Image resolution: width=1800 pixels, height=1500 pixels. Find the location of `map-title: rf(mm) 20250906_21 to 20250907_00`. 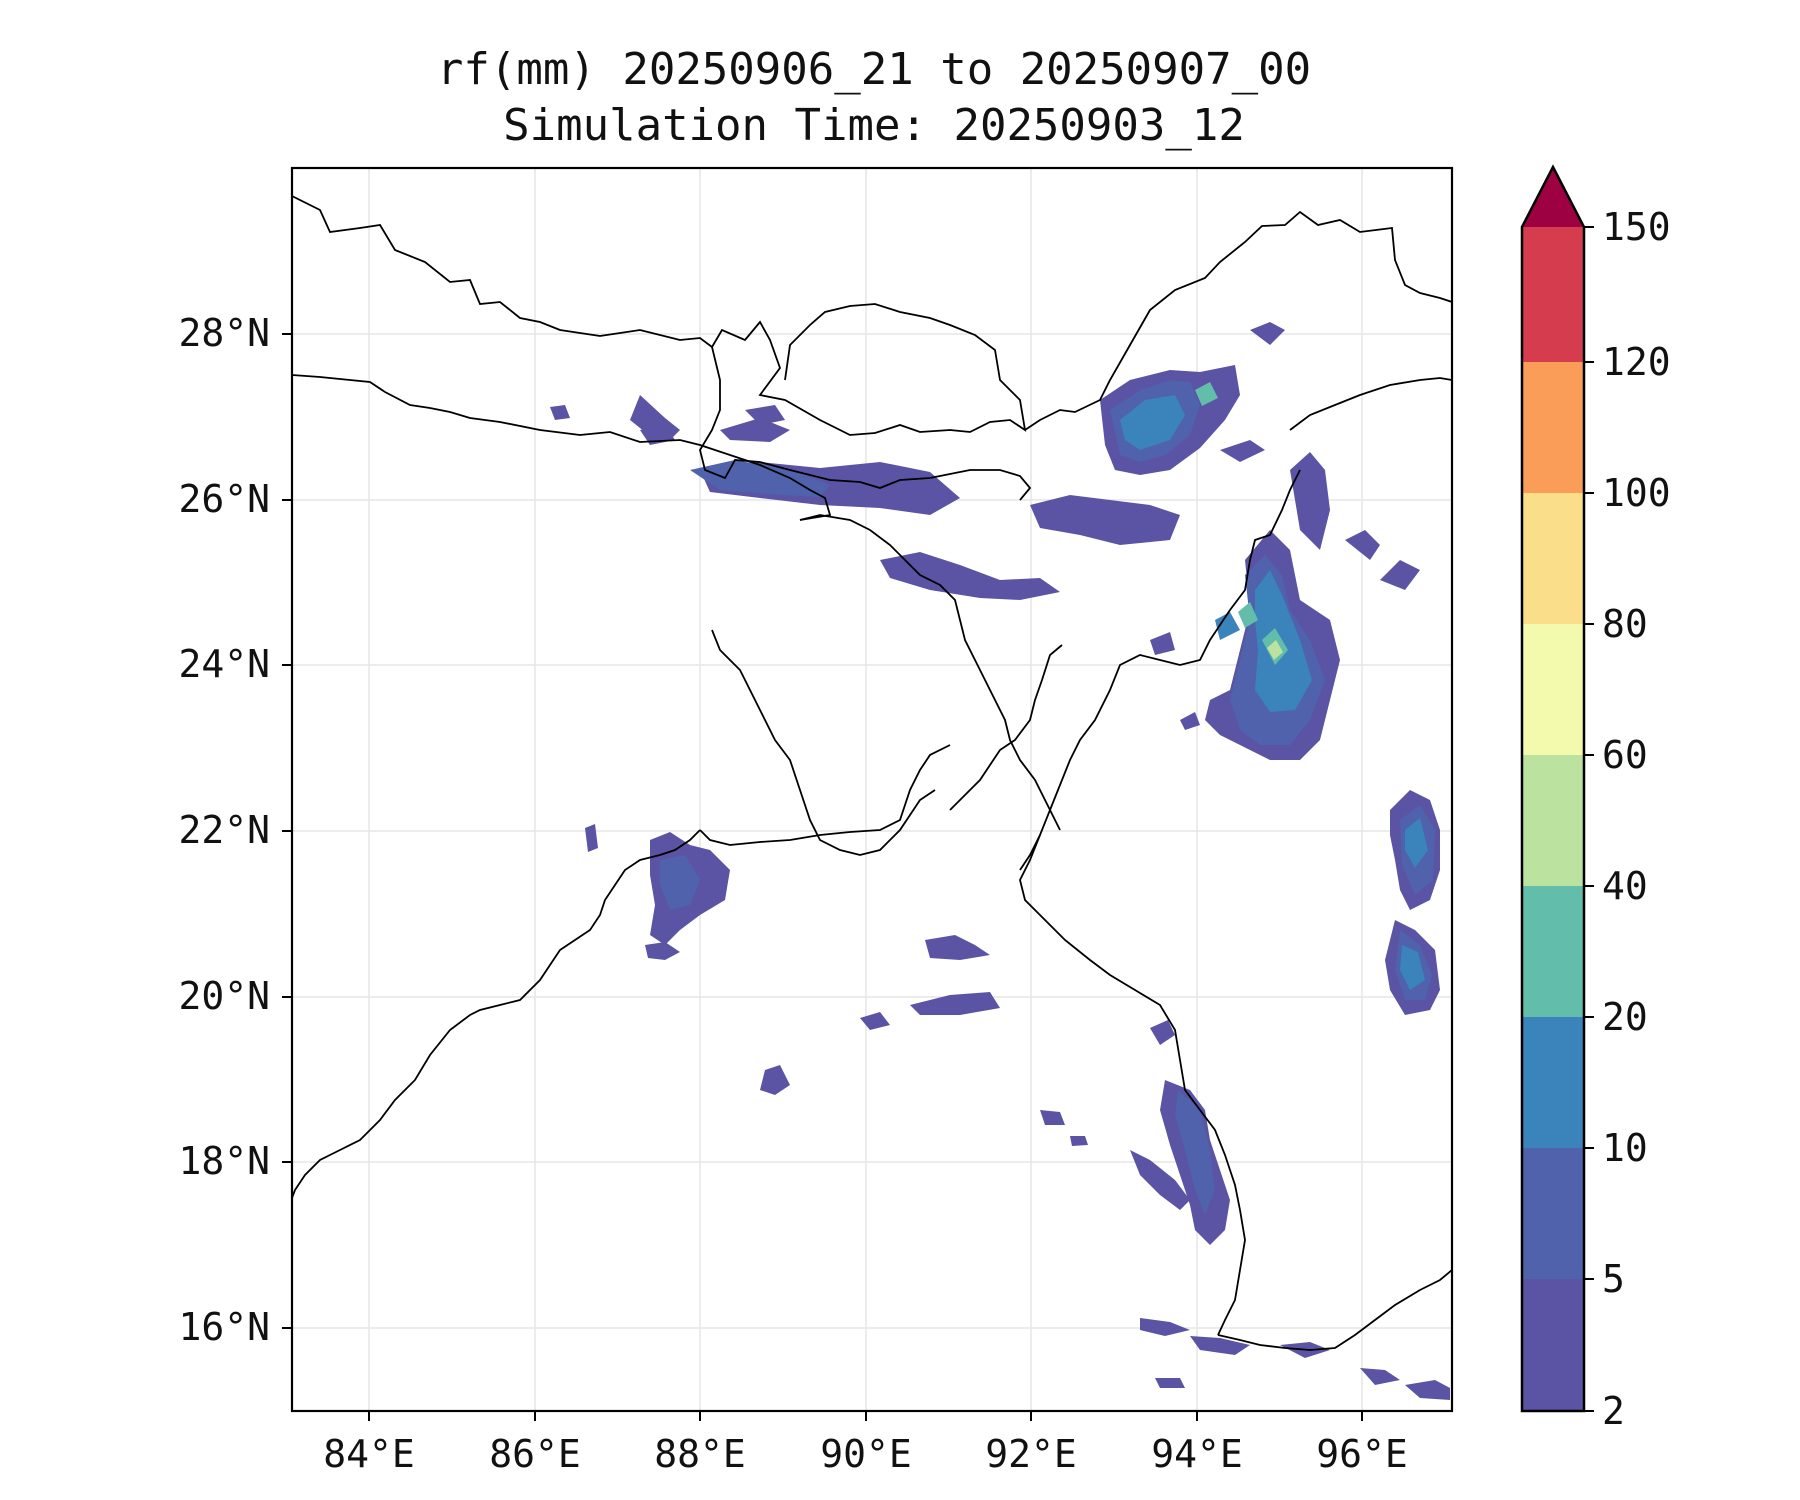

map-title: rf(mm) 20250906_21 to 20250907_00 is located at coordinates (874, 69).